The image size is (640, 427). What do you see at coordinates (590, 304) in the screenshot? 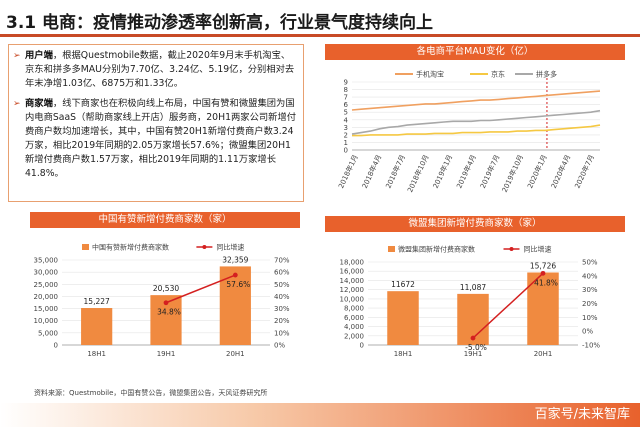
I see `weimob-y2-tick-label: 20%` at bounding box center [590, 304].